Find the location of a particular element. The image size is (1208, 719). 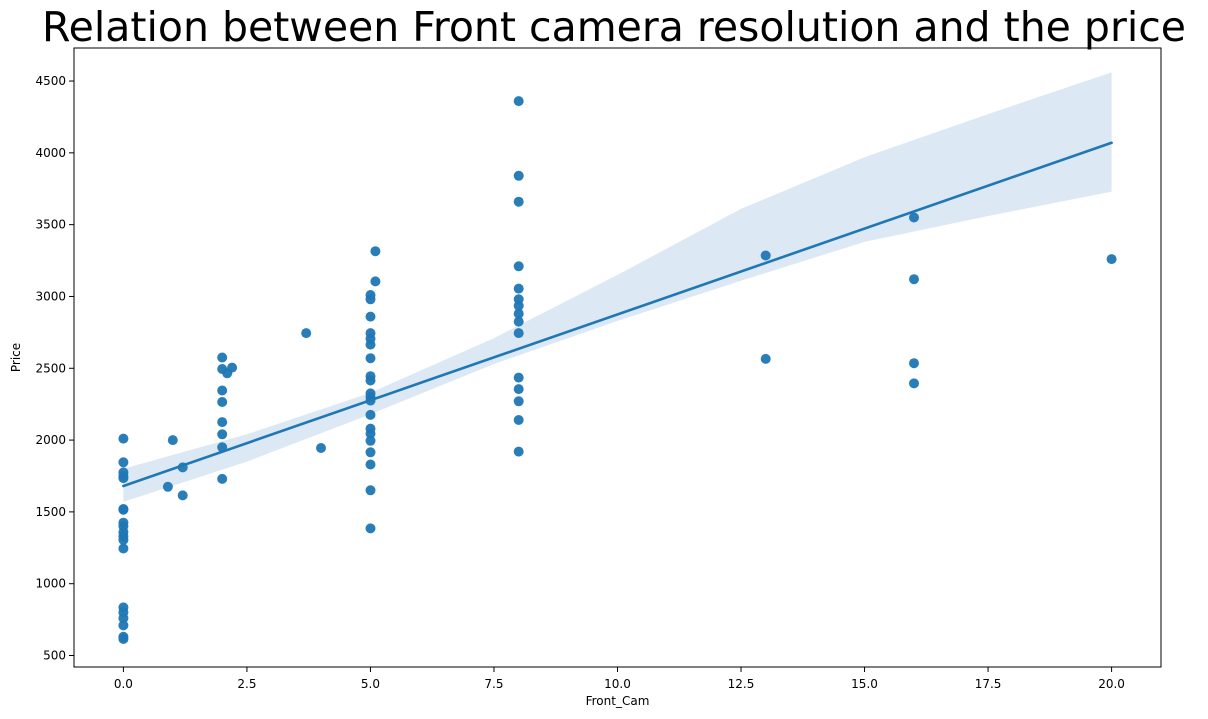

y-tick-label: 4000 is located at coordinates (50, 153).